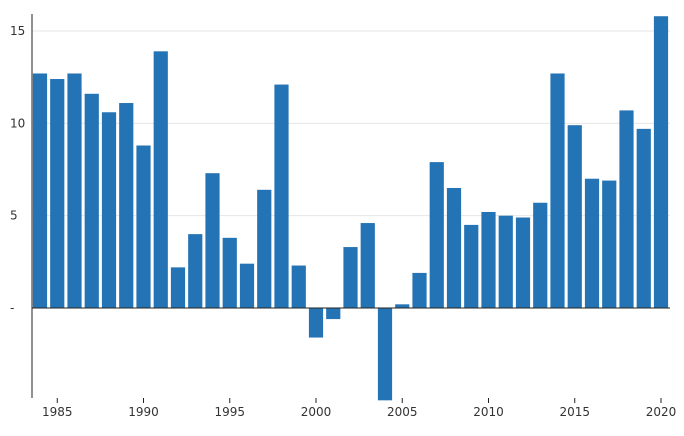 The width and height of the screenshot is (684, 436). Describe the element at coordinates (609, 244) in the screenshot. I see `bar-2017` at that location.